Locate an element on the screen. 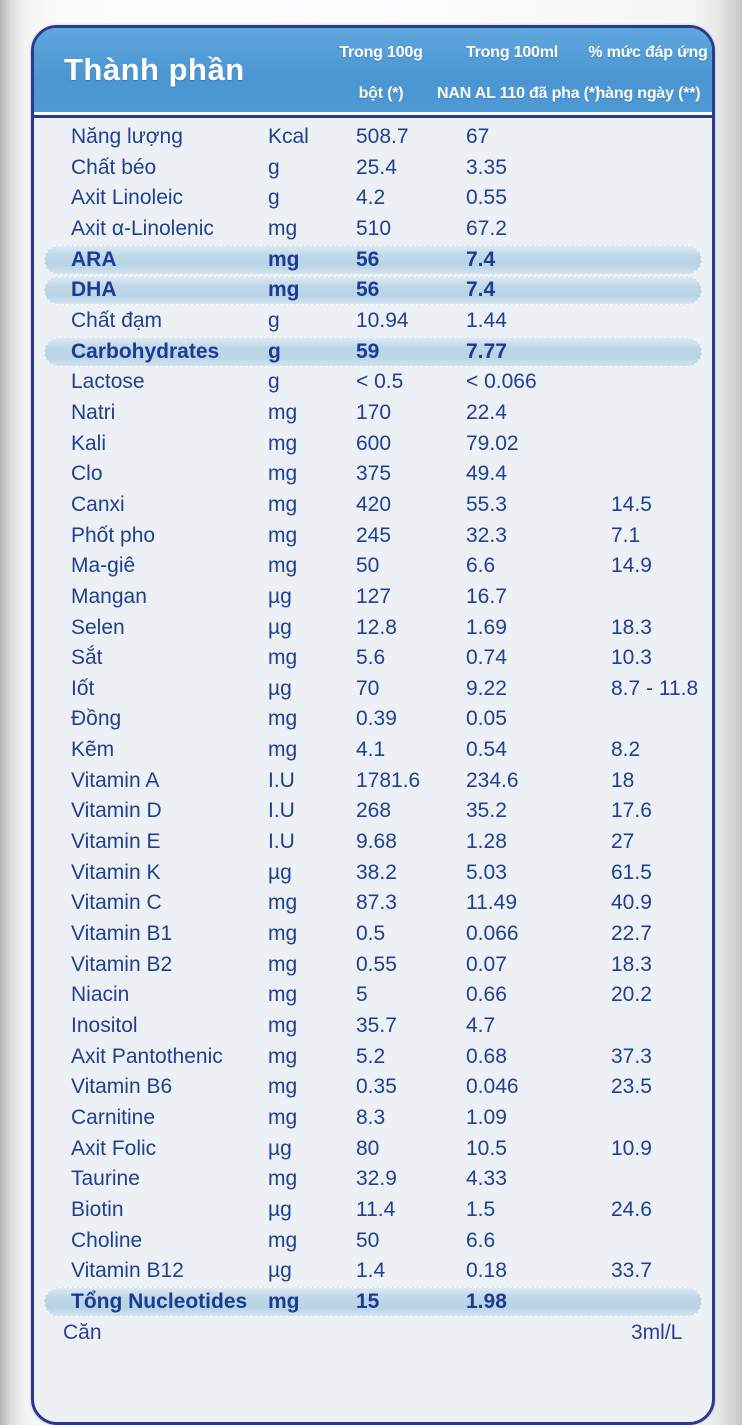 This screenshot has height=1425, width=742. table-row: Carbohydrates g 59 7.77 is located at coordinates (373, 352).